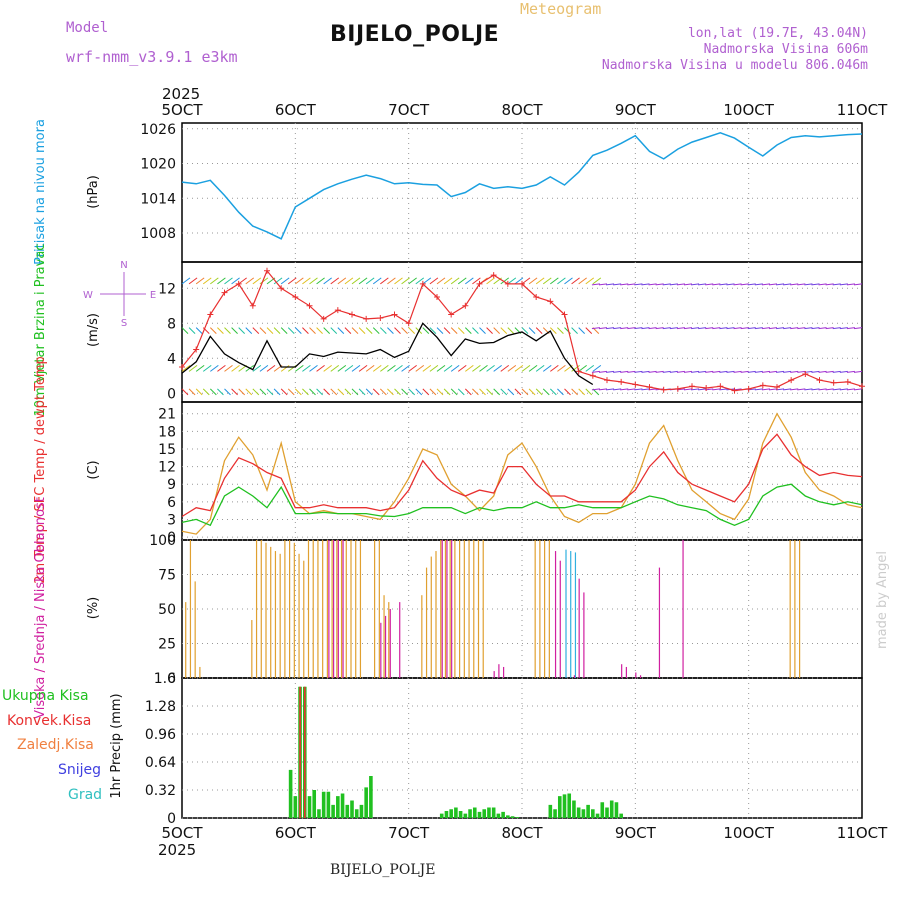 The height and width of the screenshot is (900, 900). What do you see at coordinates (93, 330) in the screenshot?
I see `wind-ylabel: (m/s)` at bounding box center [93, 330].